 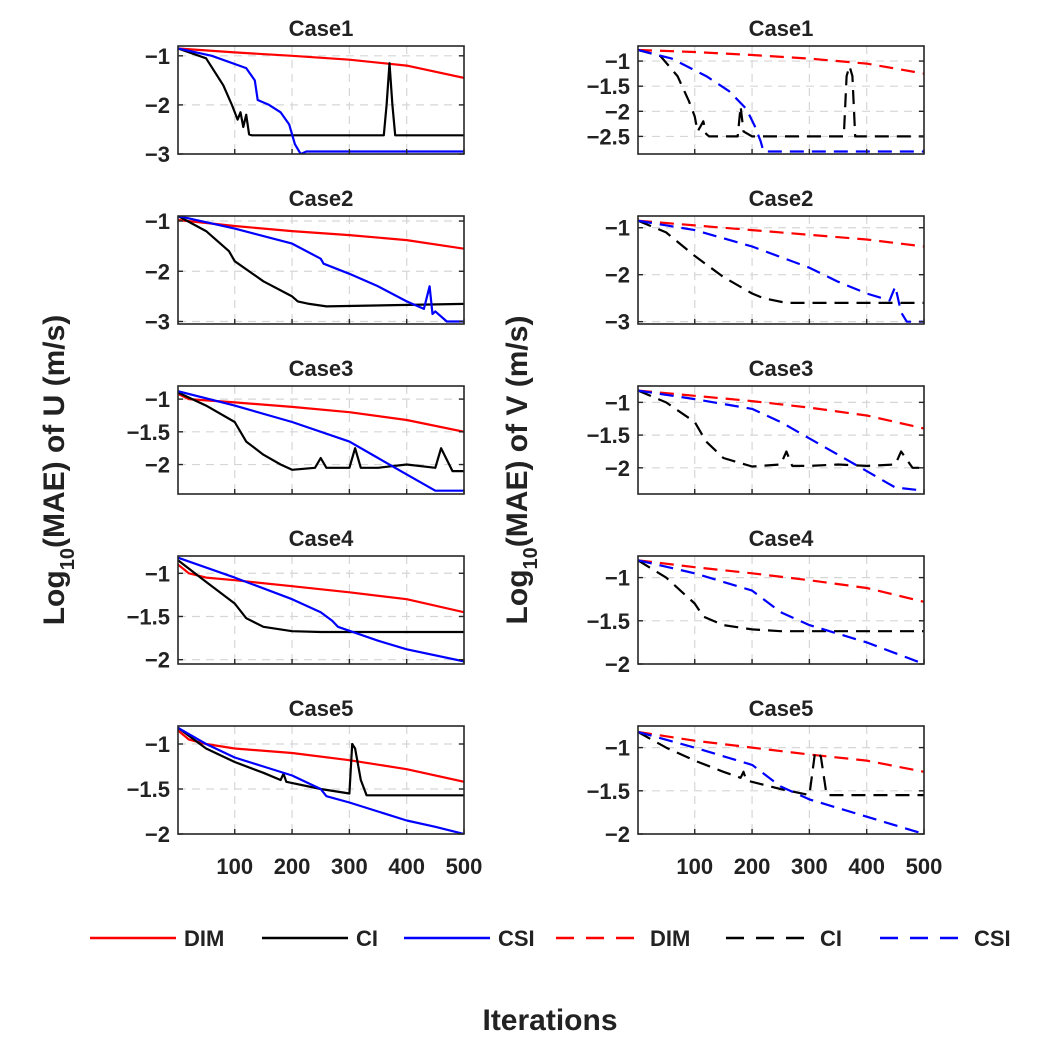 I want to click on x-tick-label: 100, so click(x=694, y=866).